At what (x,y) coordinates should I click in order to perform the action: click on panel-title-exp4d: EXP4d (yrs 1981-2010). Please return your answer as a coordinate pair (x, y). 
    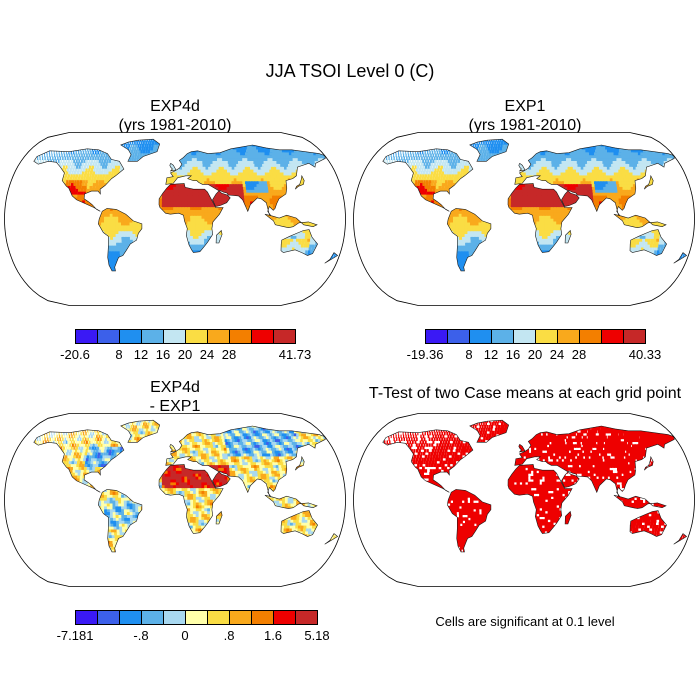
    Looking at the image, I should click on (175, 116).